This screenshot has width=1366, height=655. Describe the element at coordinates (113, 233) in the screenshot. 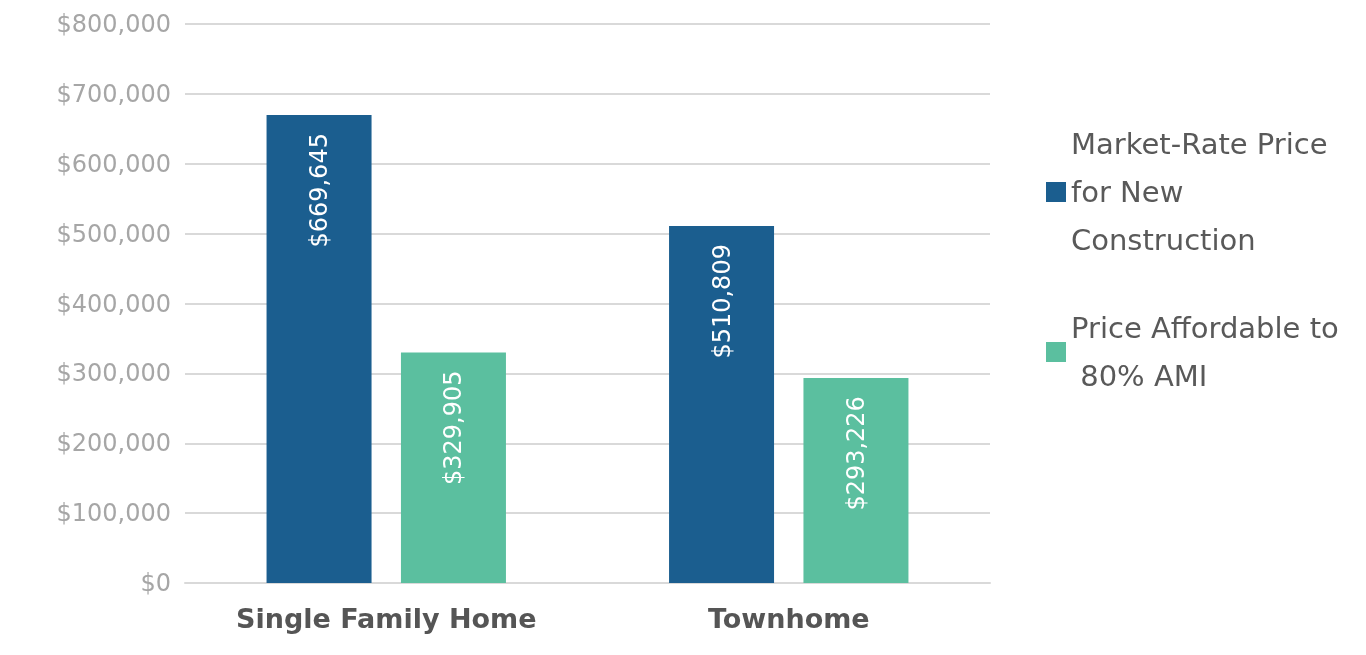

I see `y-tick-label: $500,000` at that location.